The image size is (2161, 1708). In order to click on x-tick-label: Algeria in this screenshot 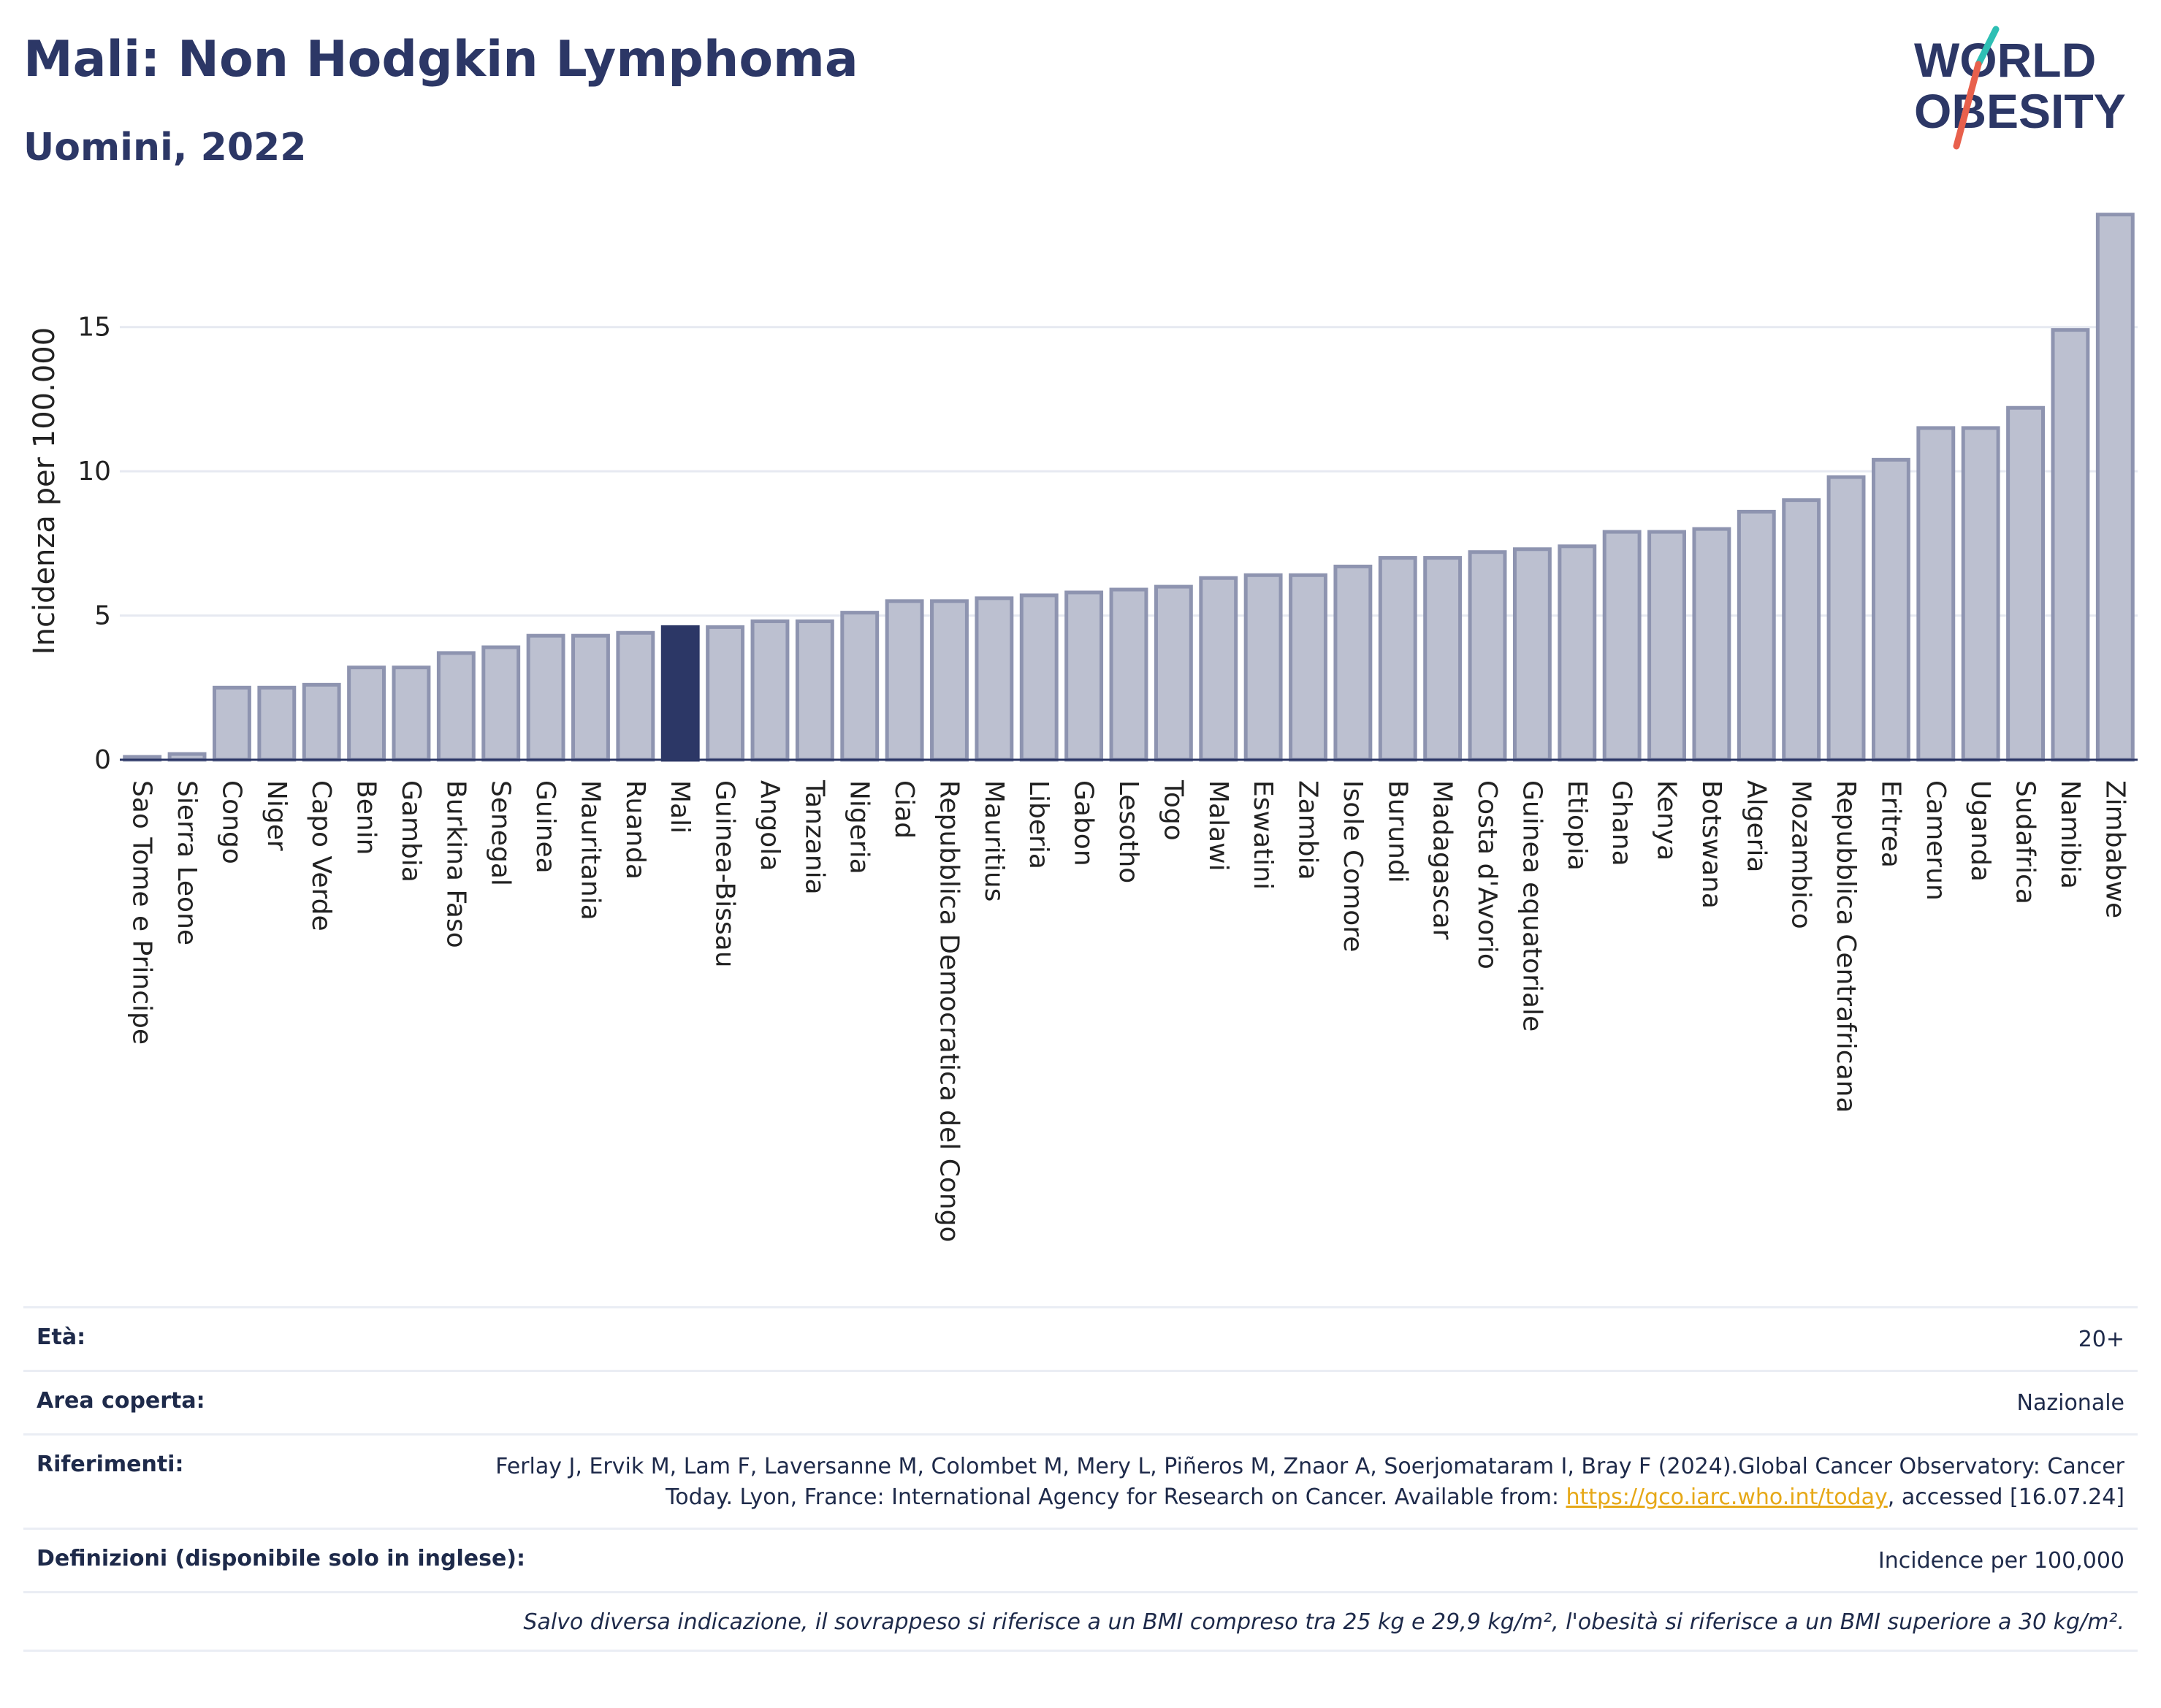, I will do `click(1756, 827)`.